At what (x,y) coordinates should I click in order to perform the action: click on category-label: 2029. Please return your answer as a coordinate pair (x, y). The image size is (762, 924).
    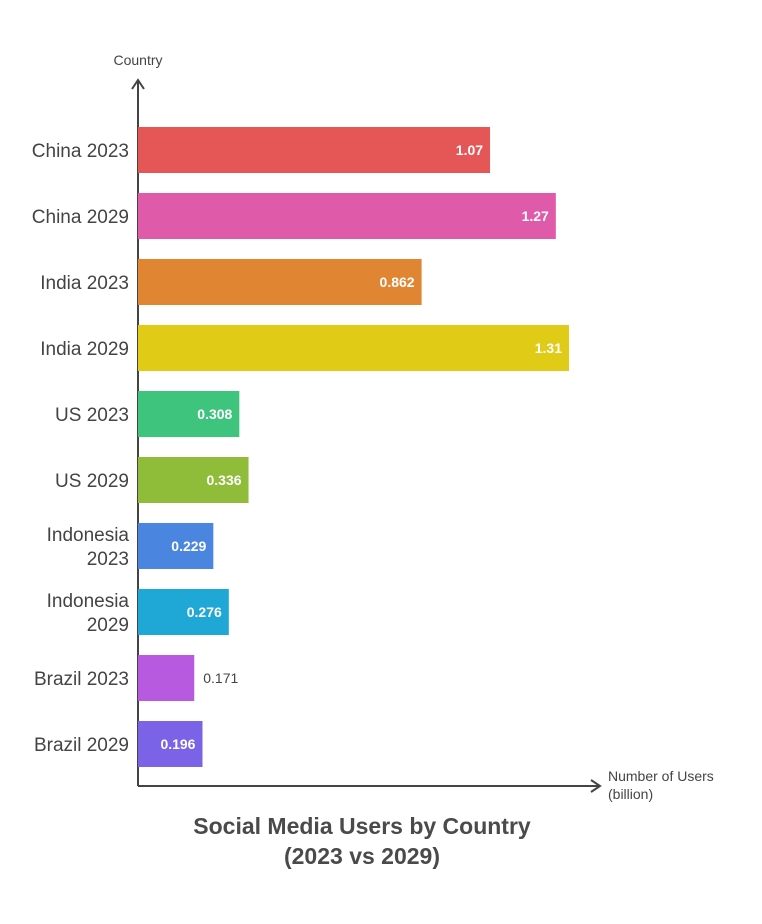
    Looking at the image, I should click on (108, 625).